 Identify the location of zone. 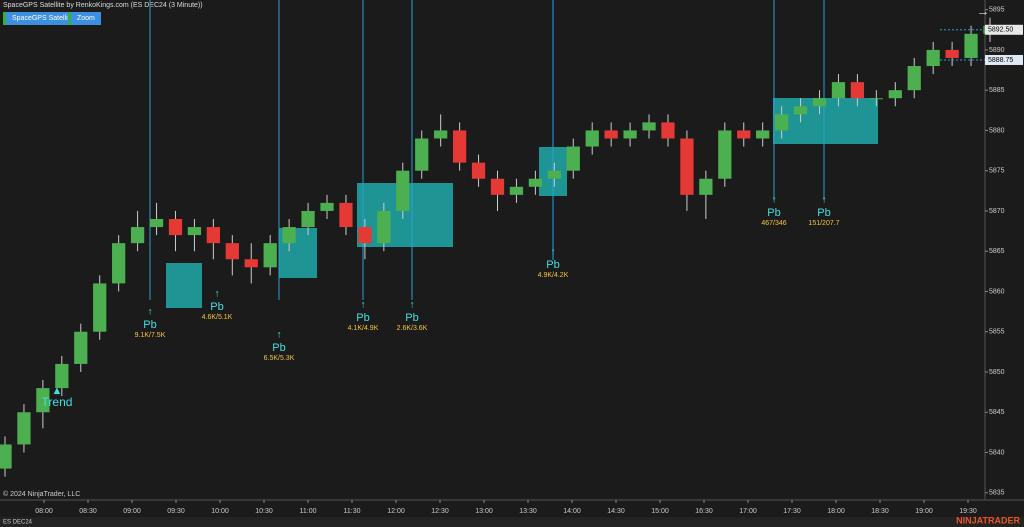
(184, 285).